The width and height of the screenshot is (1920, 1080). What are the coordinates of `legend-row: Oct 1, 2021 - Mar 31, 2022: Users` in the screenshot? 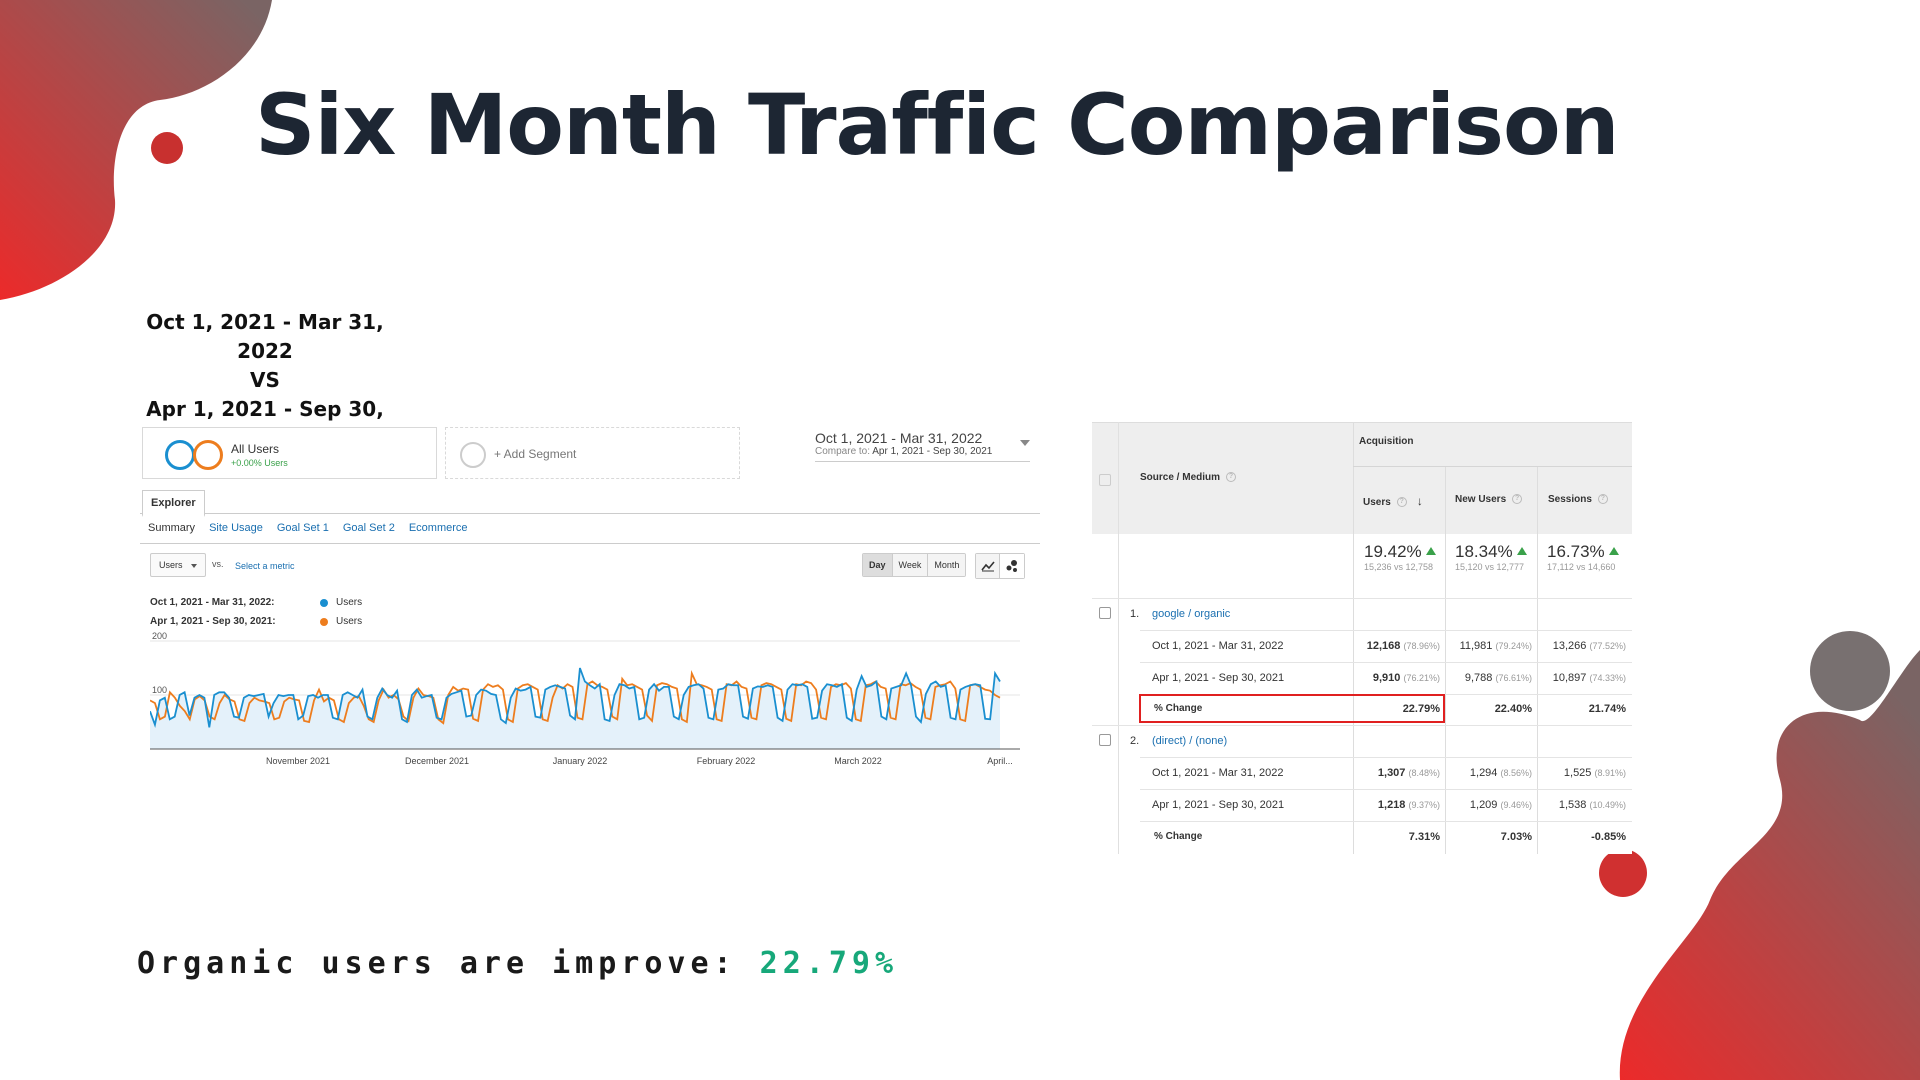 It's located at (256, 602).